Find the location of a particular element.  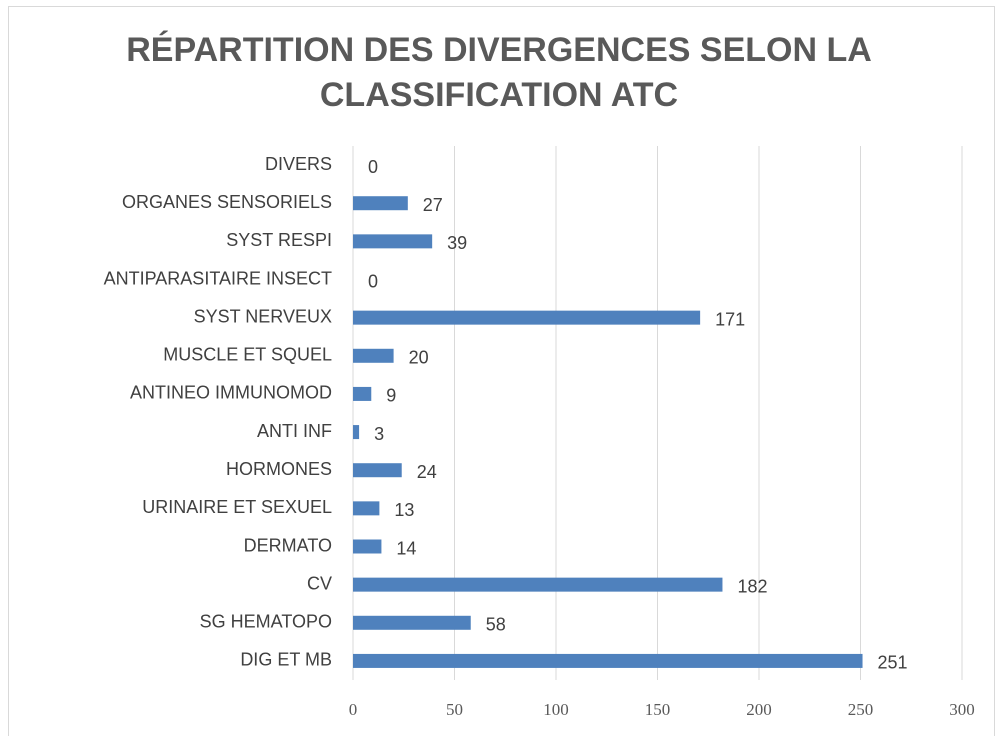

y-tick-label: ANTINEO IMMUNOMOD is located at coordinates (231, 393).